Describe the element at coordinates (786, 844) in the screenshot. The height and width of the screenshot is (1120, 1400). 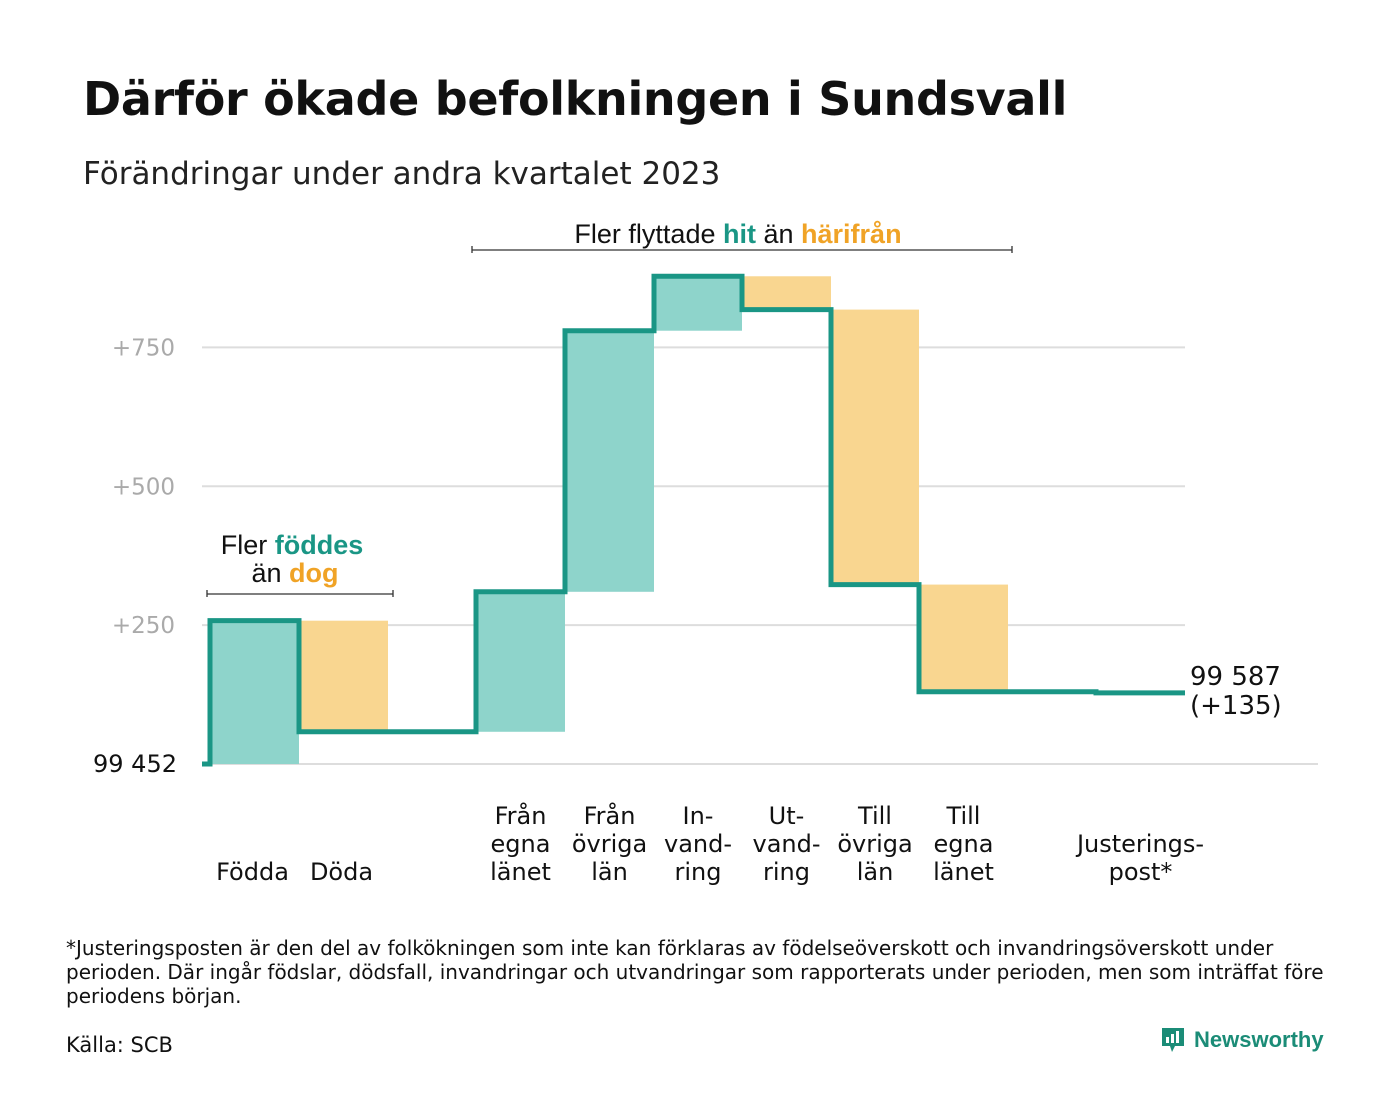
I see `category-label-utvandring: vand-` at that location.